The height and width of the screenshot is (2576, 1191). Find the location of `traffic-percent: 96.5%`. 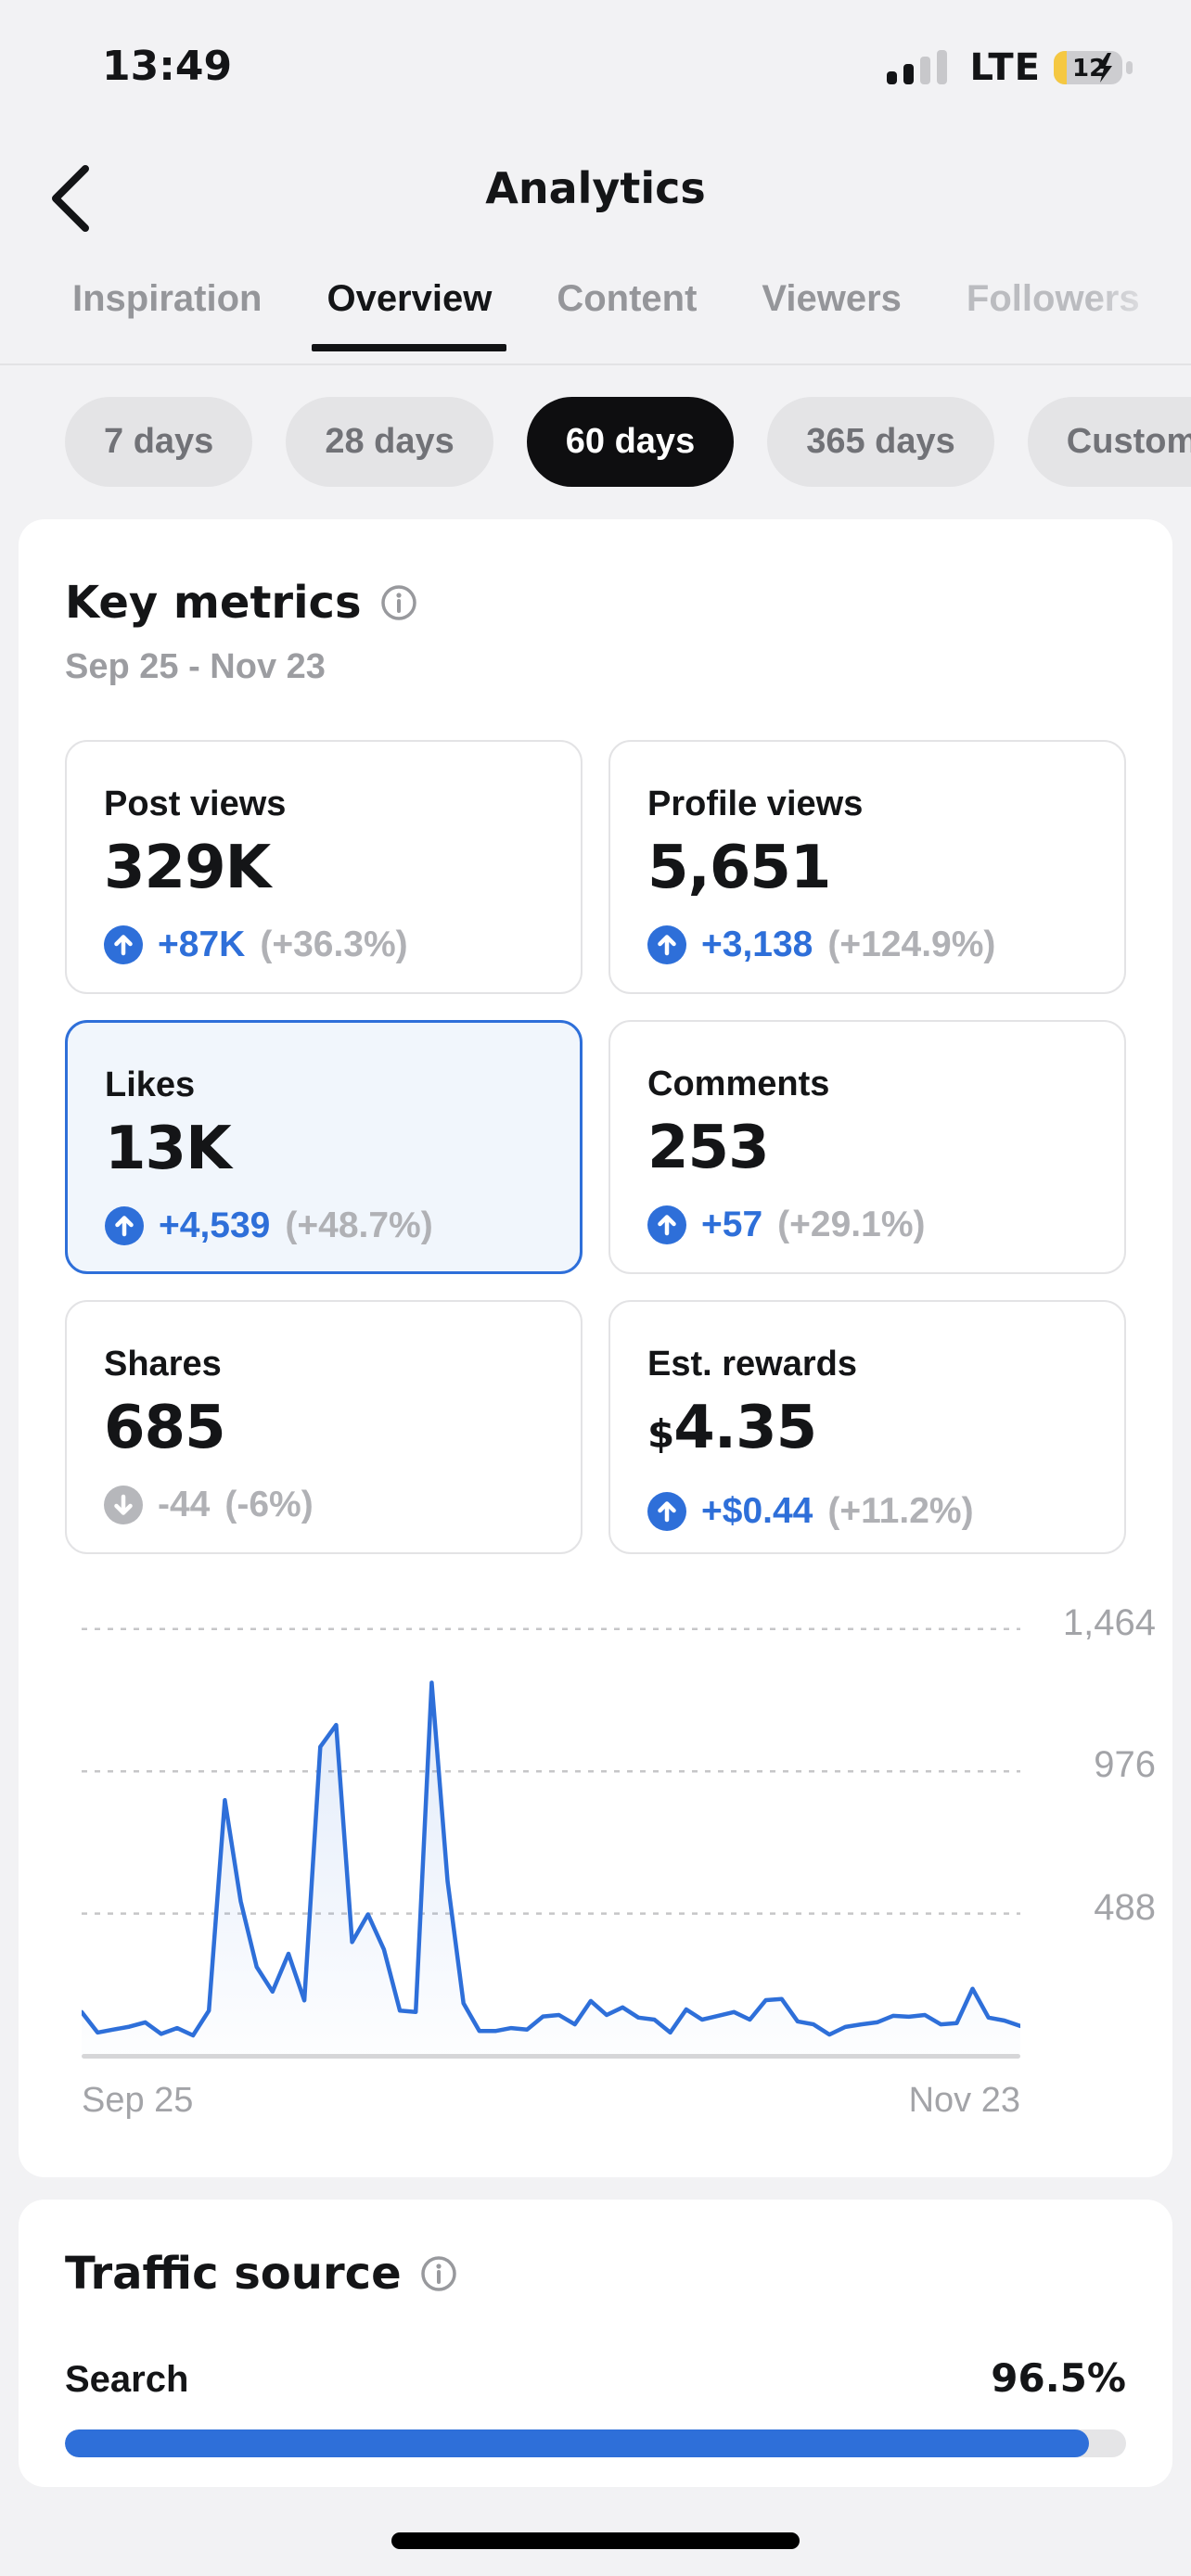

traffic-percent: 96.5% is located at coordinates (1058, 2378).